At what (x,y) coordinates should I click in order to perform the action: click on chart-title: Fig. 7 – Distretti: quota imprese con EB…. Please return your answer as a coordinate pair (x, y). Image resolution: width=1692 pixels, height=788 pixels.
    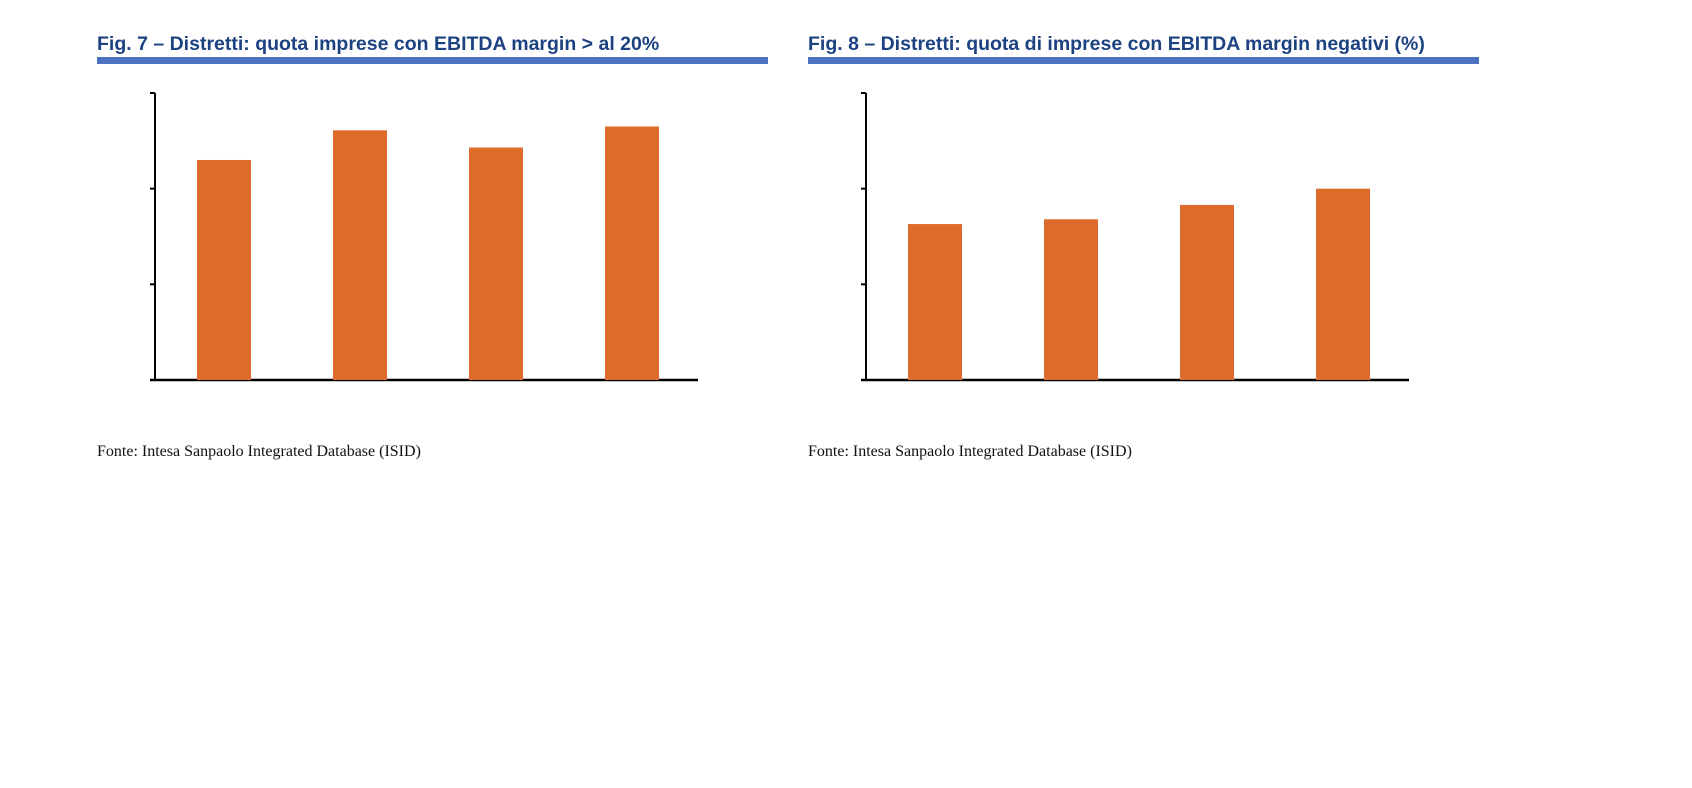
    Looking at the image, I should click on (378, 44).